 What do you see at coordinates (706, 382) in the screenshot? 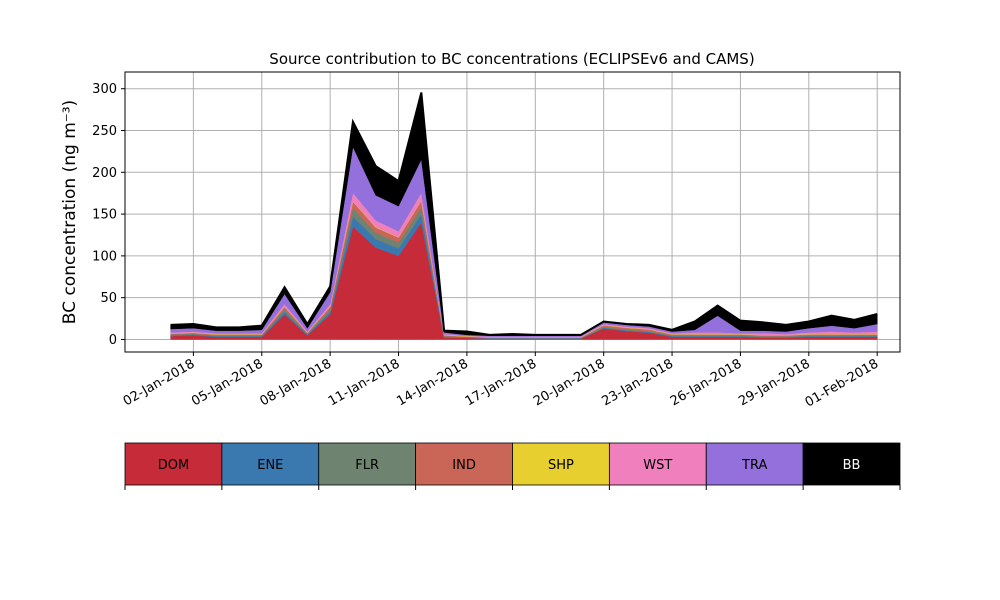
I see `x-tick-label: 26-Jan-2018` at bounding box center [706, 382].